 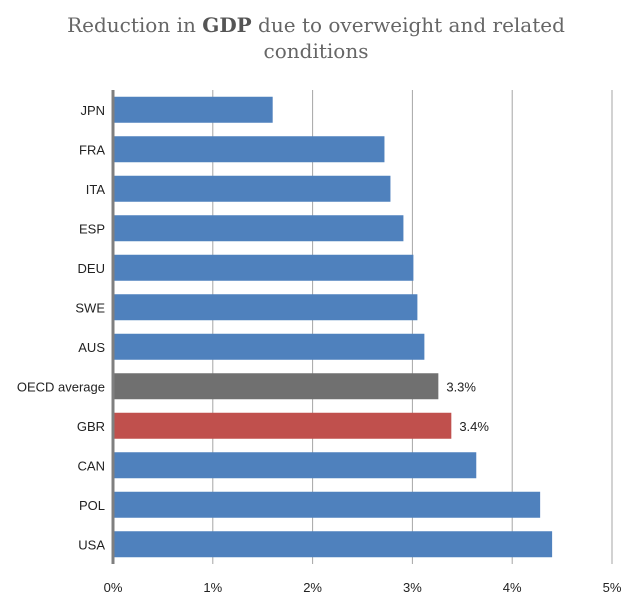 What do you see at coordinates (612, 587) in the screenshot?
I see `x-tick-label: 5%` at bounding box center [612, 587].